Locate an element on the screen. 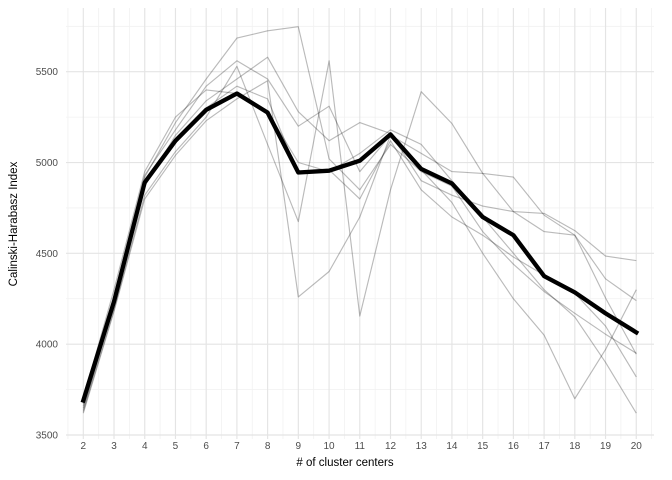  x-tick-label: 19 is located at coordinates (606, 446).